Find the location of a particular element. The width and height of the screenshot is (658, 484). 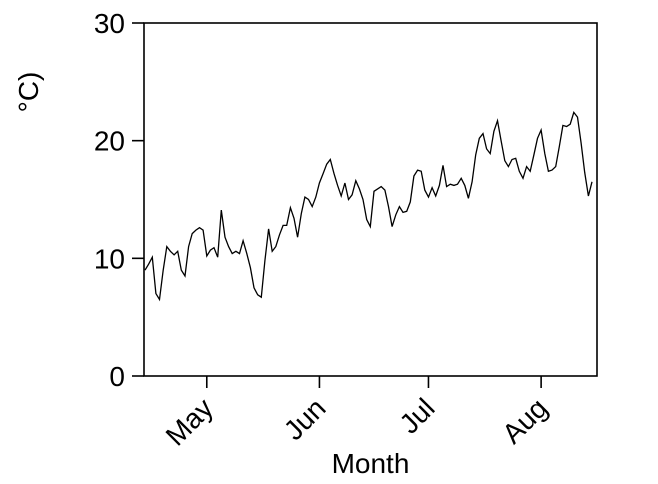

y-axis-title: °C) is located at coordinates (28, 92).